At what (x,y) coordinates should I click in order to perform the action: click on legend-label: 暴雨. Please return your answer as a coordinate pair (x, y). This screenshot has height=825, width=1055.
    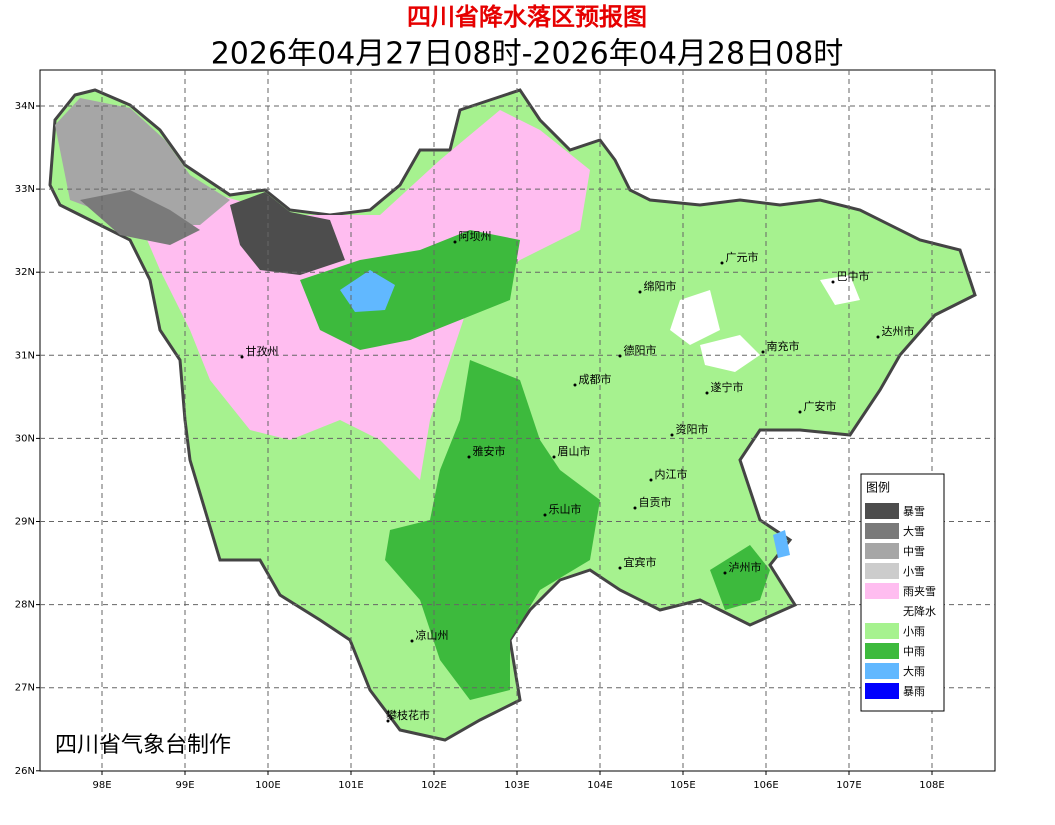
    Looking at the image, I should click on (914, 691).